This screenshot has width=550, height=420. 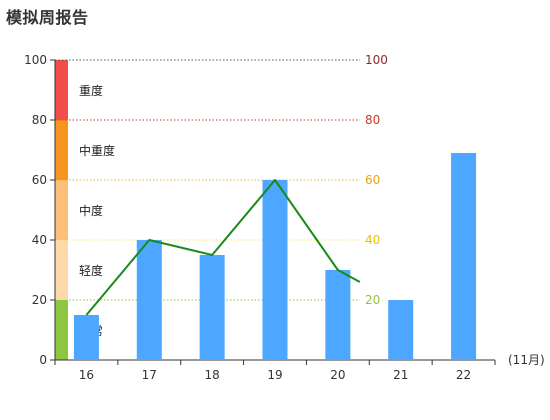 What do you see at coordinates (97, 150) in the screenshot?
I see `severity-band-label: 中重度` at bounding box center [97, 150].